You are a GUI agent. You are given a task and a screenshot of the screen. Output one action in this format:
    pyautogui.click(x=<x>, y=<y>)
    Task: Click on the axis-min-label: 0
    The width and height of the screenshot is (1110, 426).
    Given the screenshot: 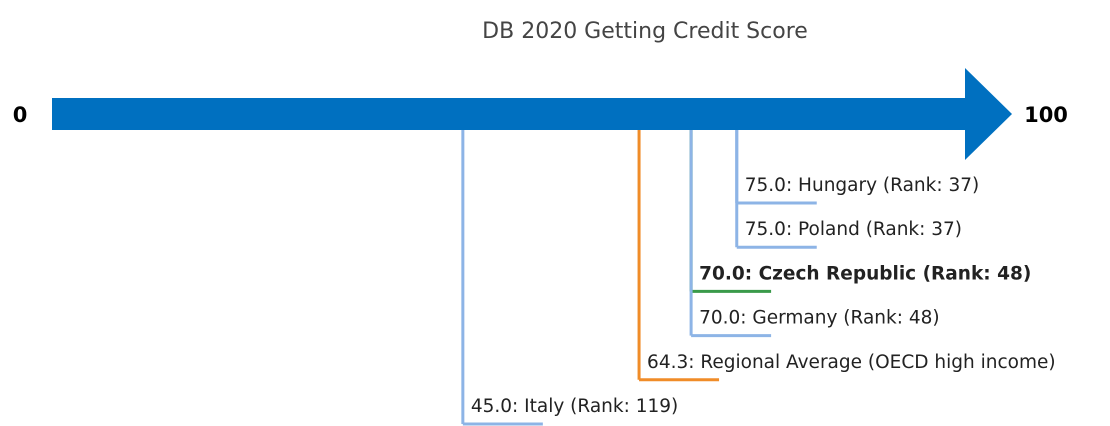 What is the action you would take?
    pyautogui.click(x=20, y=115)
    